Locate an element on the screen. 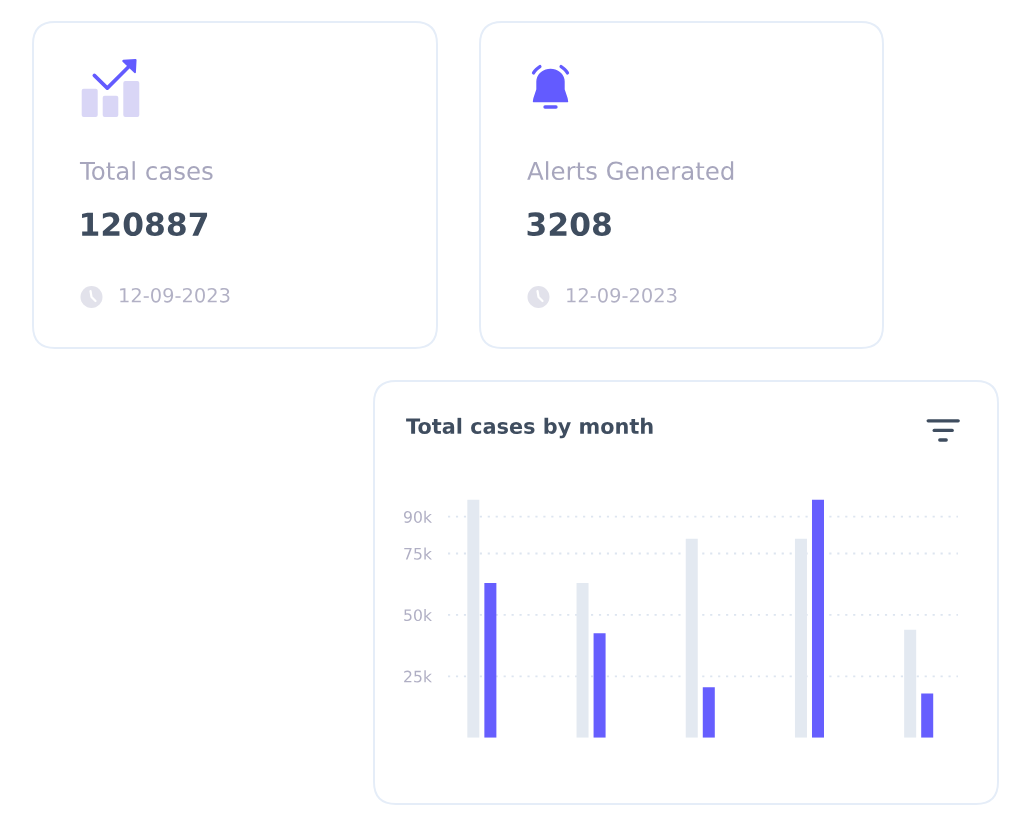 This screenshot has width=1024, height=839. y-tick-label: 25k is located at coordinates (418, 676).